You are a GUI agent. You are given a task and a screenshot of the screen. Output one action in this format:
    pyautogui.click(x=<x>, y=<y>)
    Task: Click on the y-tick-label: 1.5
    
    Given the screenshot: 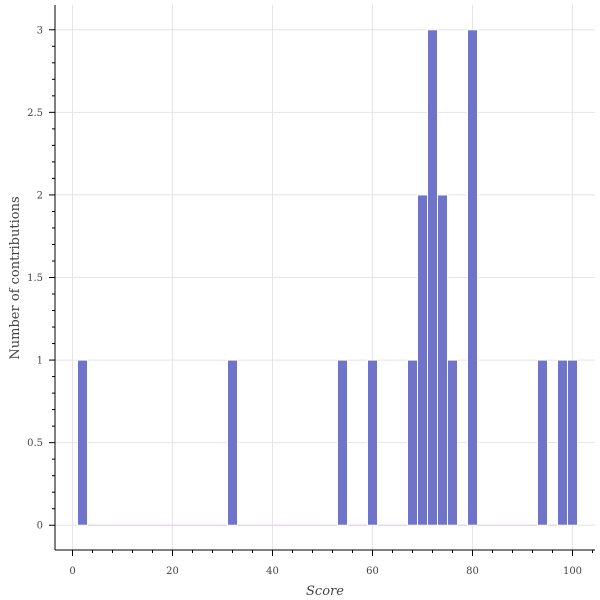 What is the action you would take?
    pyautogui.click(x=35, y=278)
    